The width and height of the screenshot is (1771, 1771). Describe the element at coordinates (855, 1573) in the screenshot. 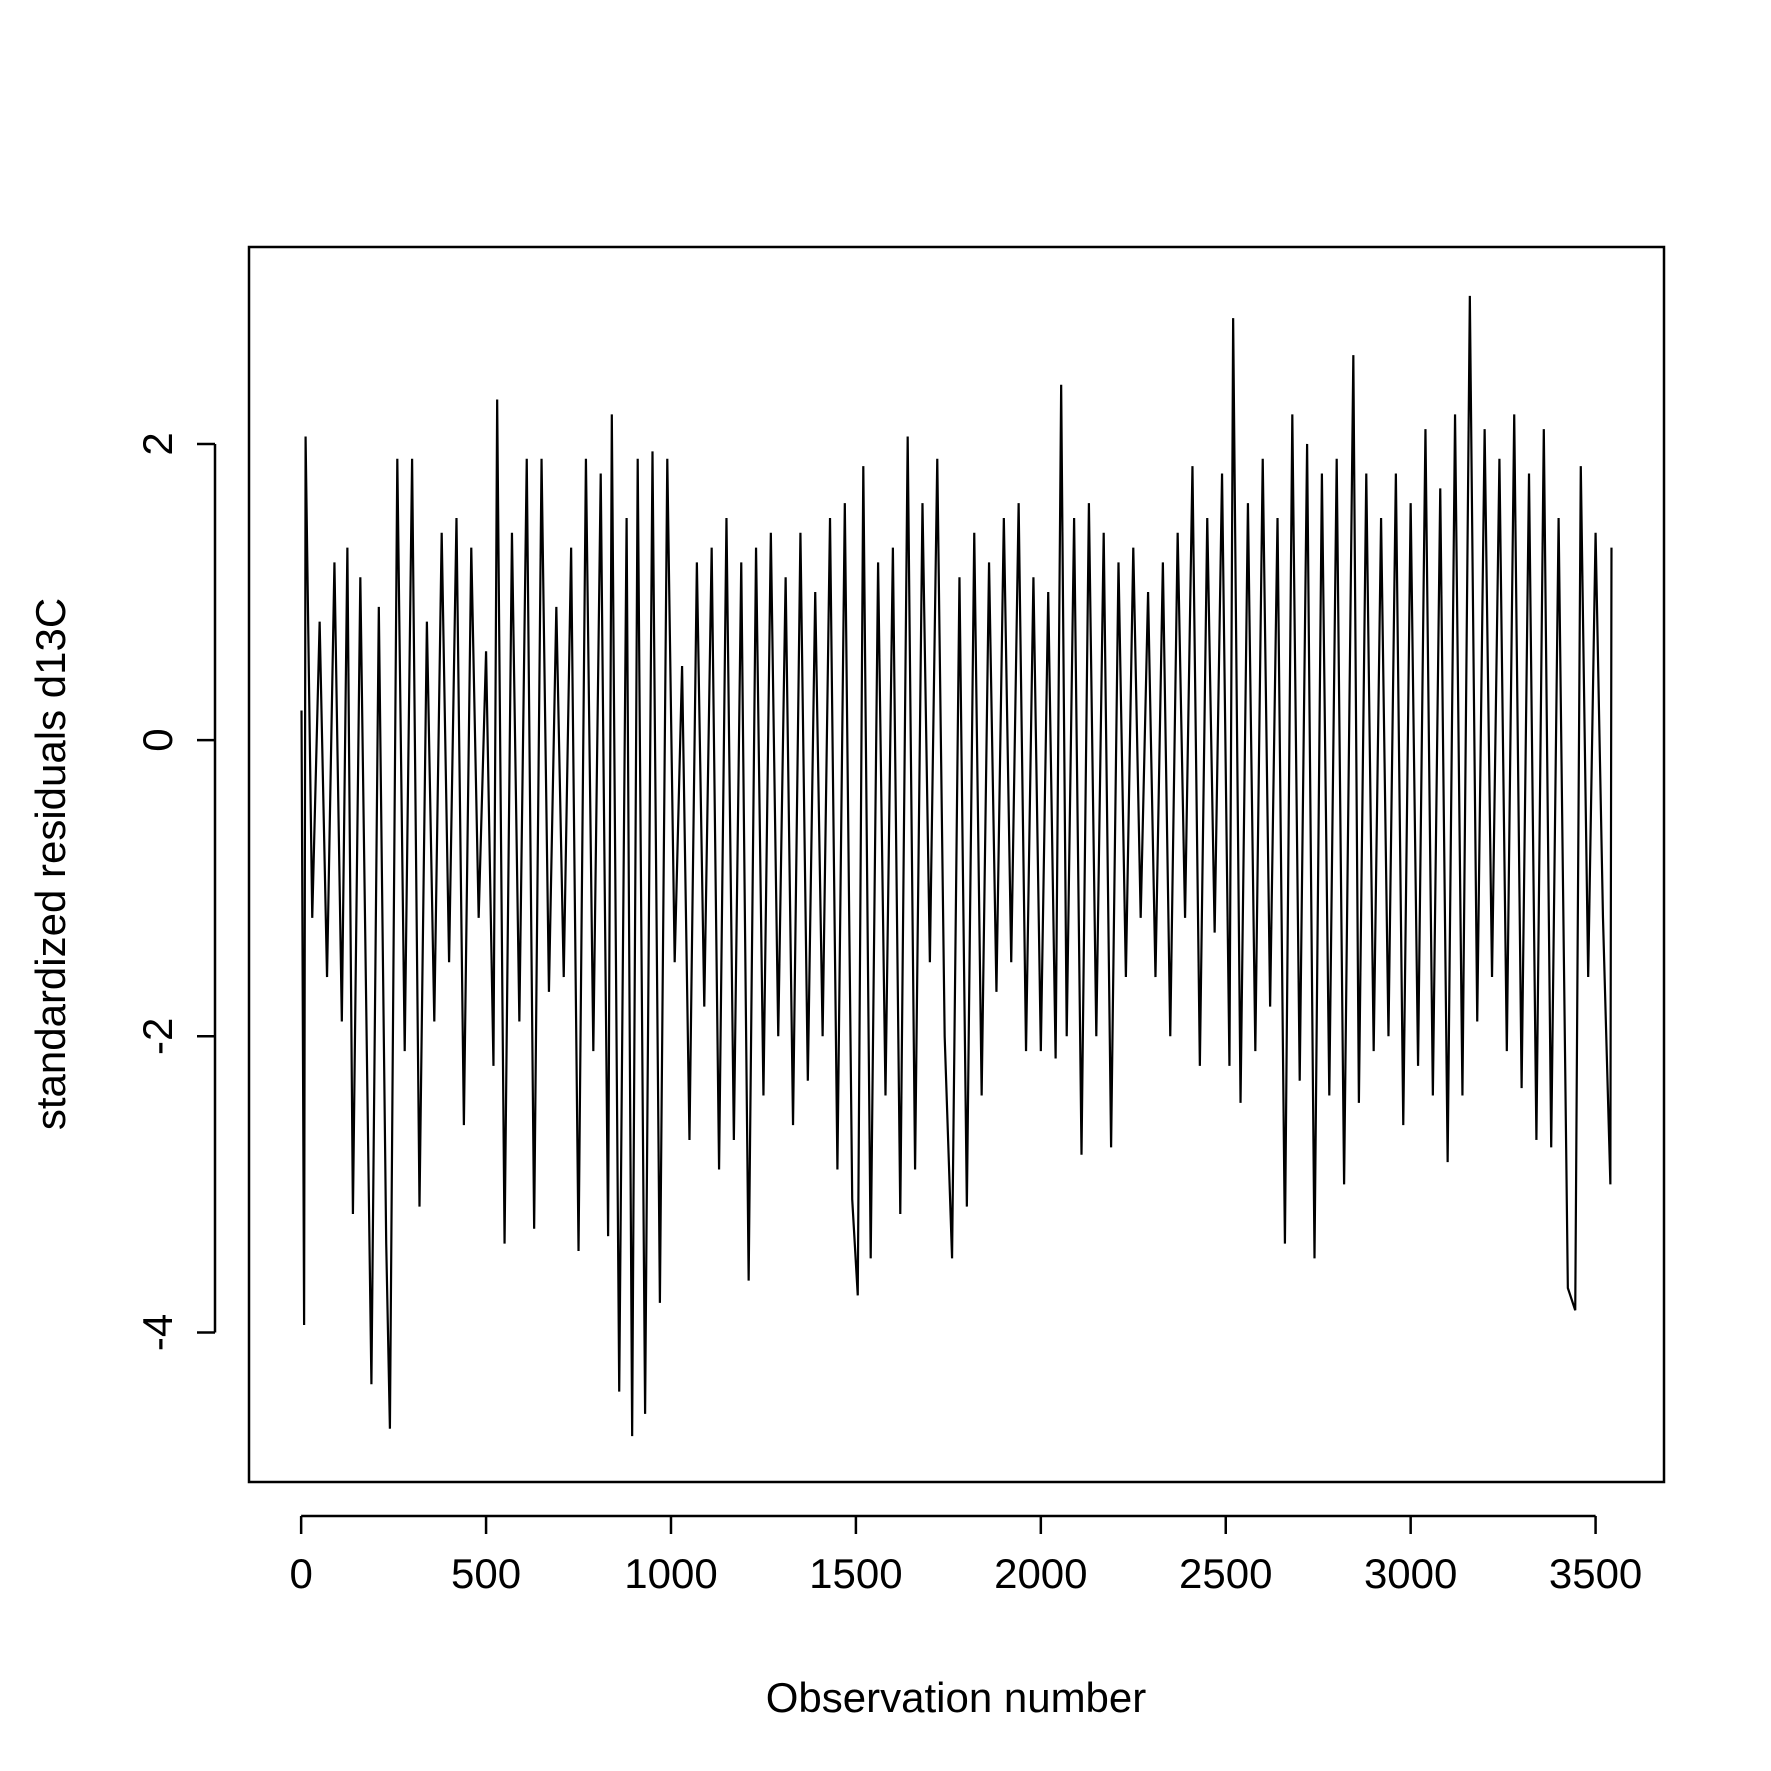

I see `x-tick-label: 1500` at that location.